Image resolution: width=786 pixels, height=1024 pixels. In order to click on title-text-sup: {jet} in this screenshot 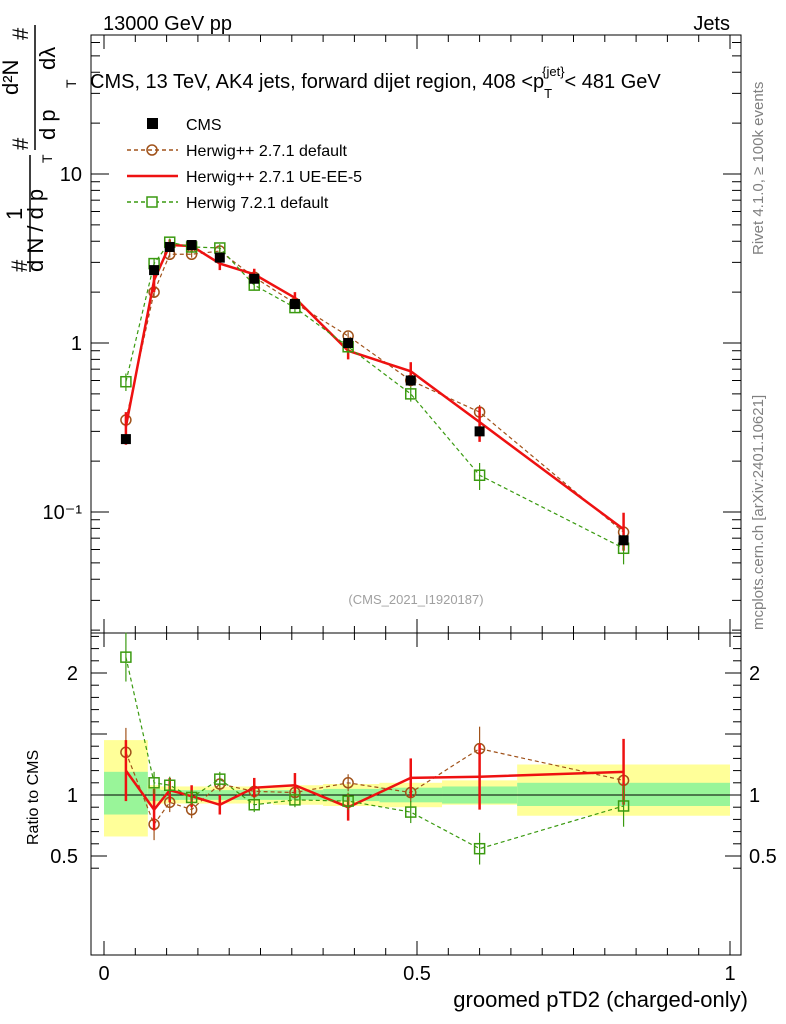, I will do `click(553, 71)`.